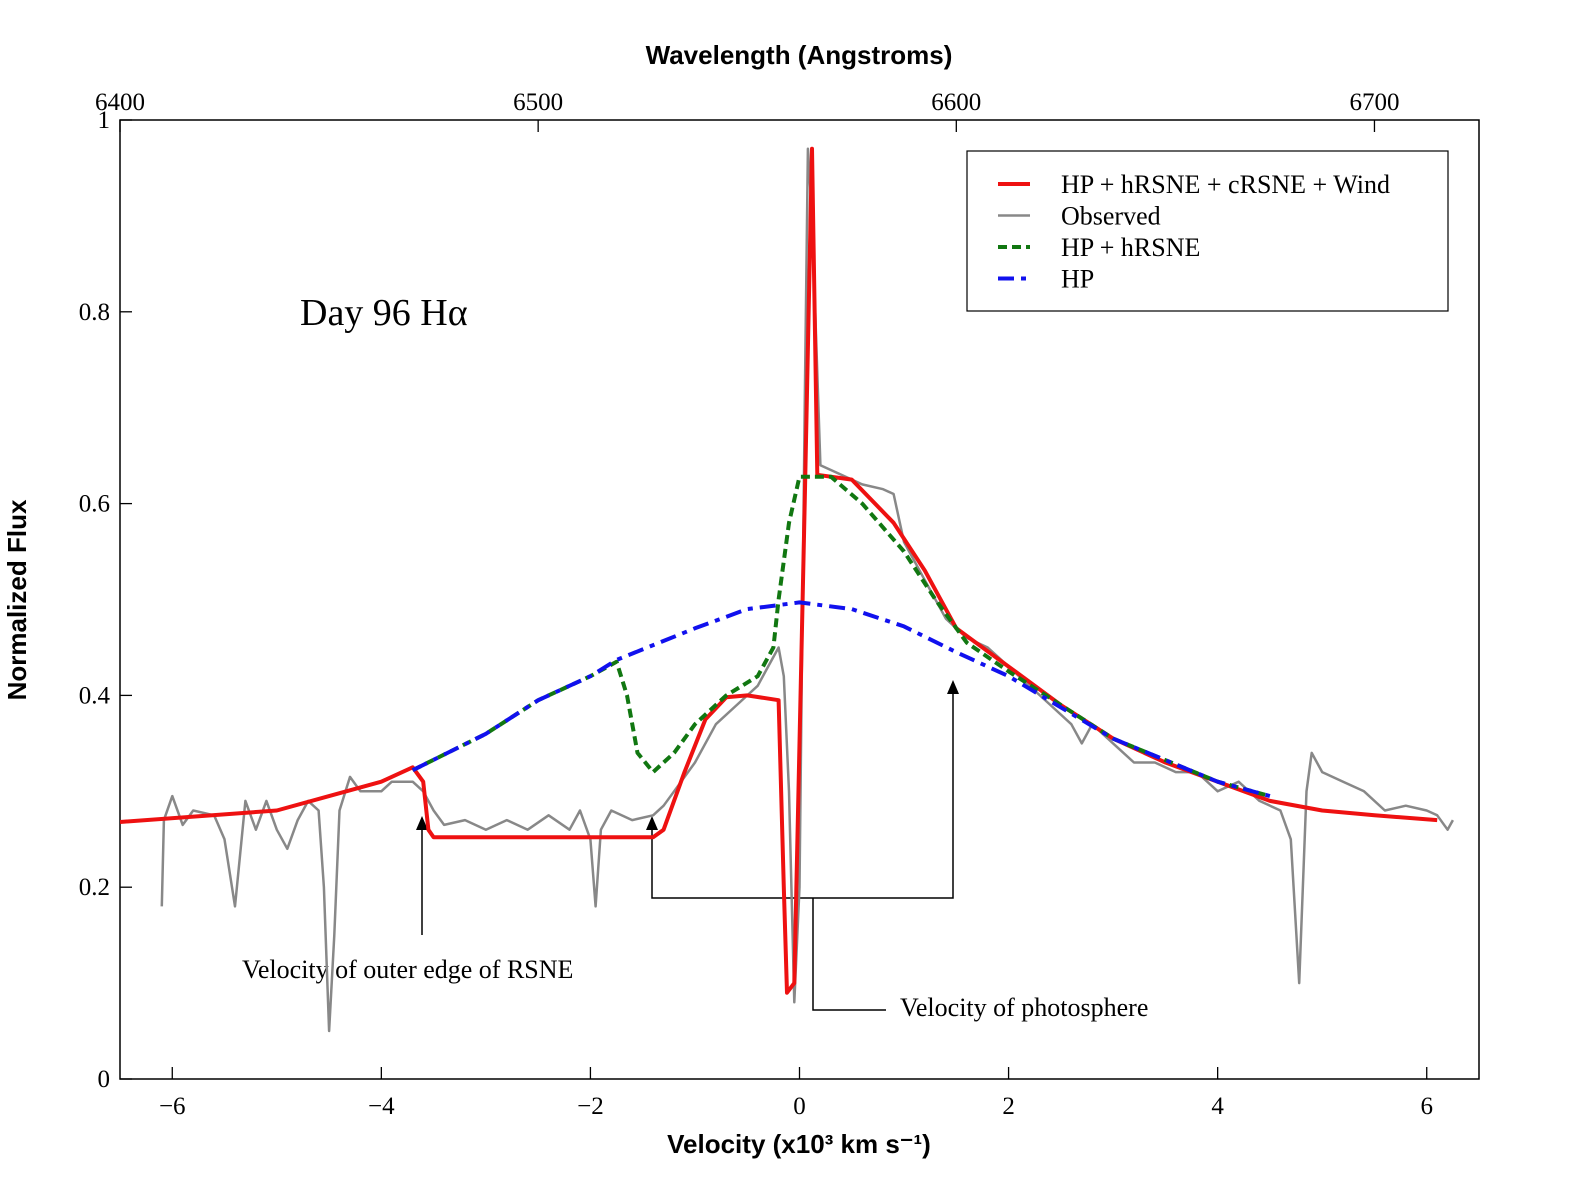  What do you see at coordinates (120, 102) in the screenshot?
I see `x2-tick-label: 6400` at bounding box center [120, 102].